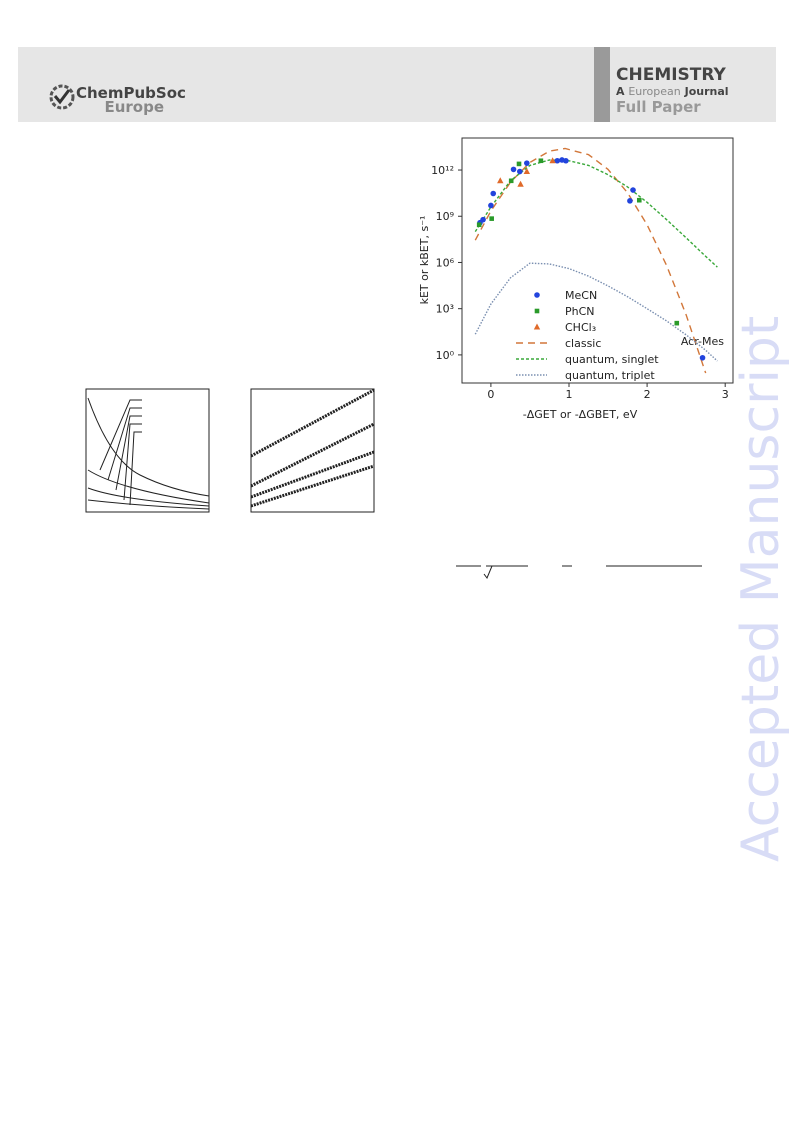 The width and height of the screenshot is (793, 1123). What do you see at coordinates (658, 107) in the screenshot?
I see `section: Full Paper` at bounding box center [658, 107].